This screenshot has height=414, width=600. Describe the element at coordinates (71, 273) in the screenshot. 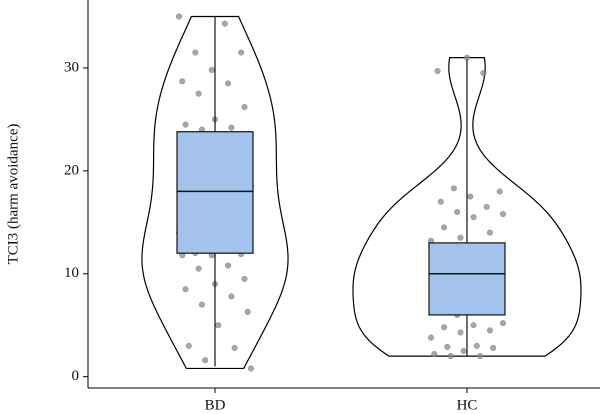

I see `y-tick-label: 10` at that location.